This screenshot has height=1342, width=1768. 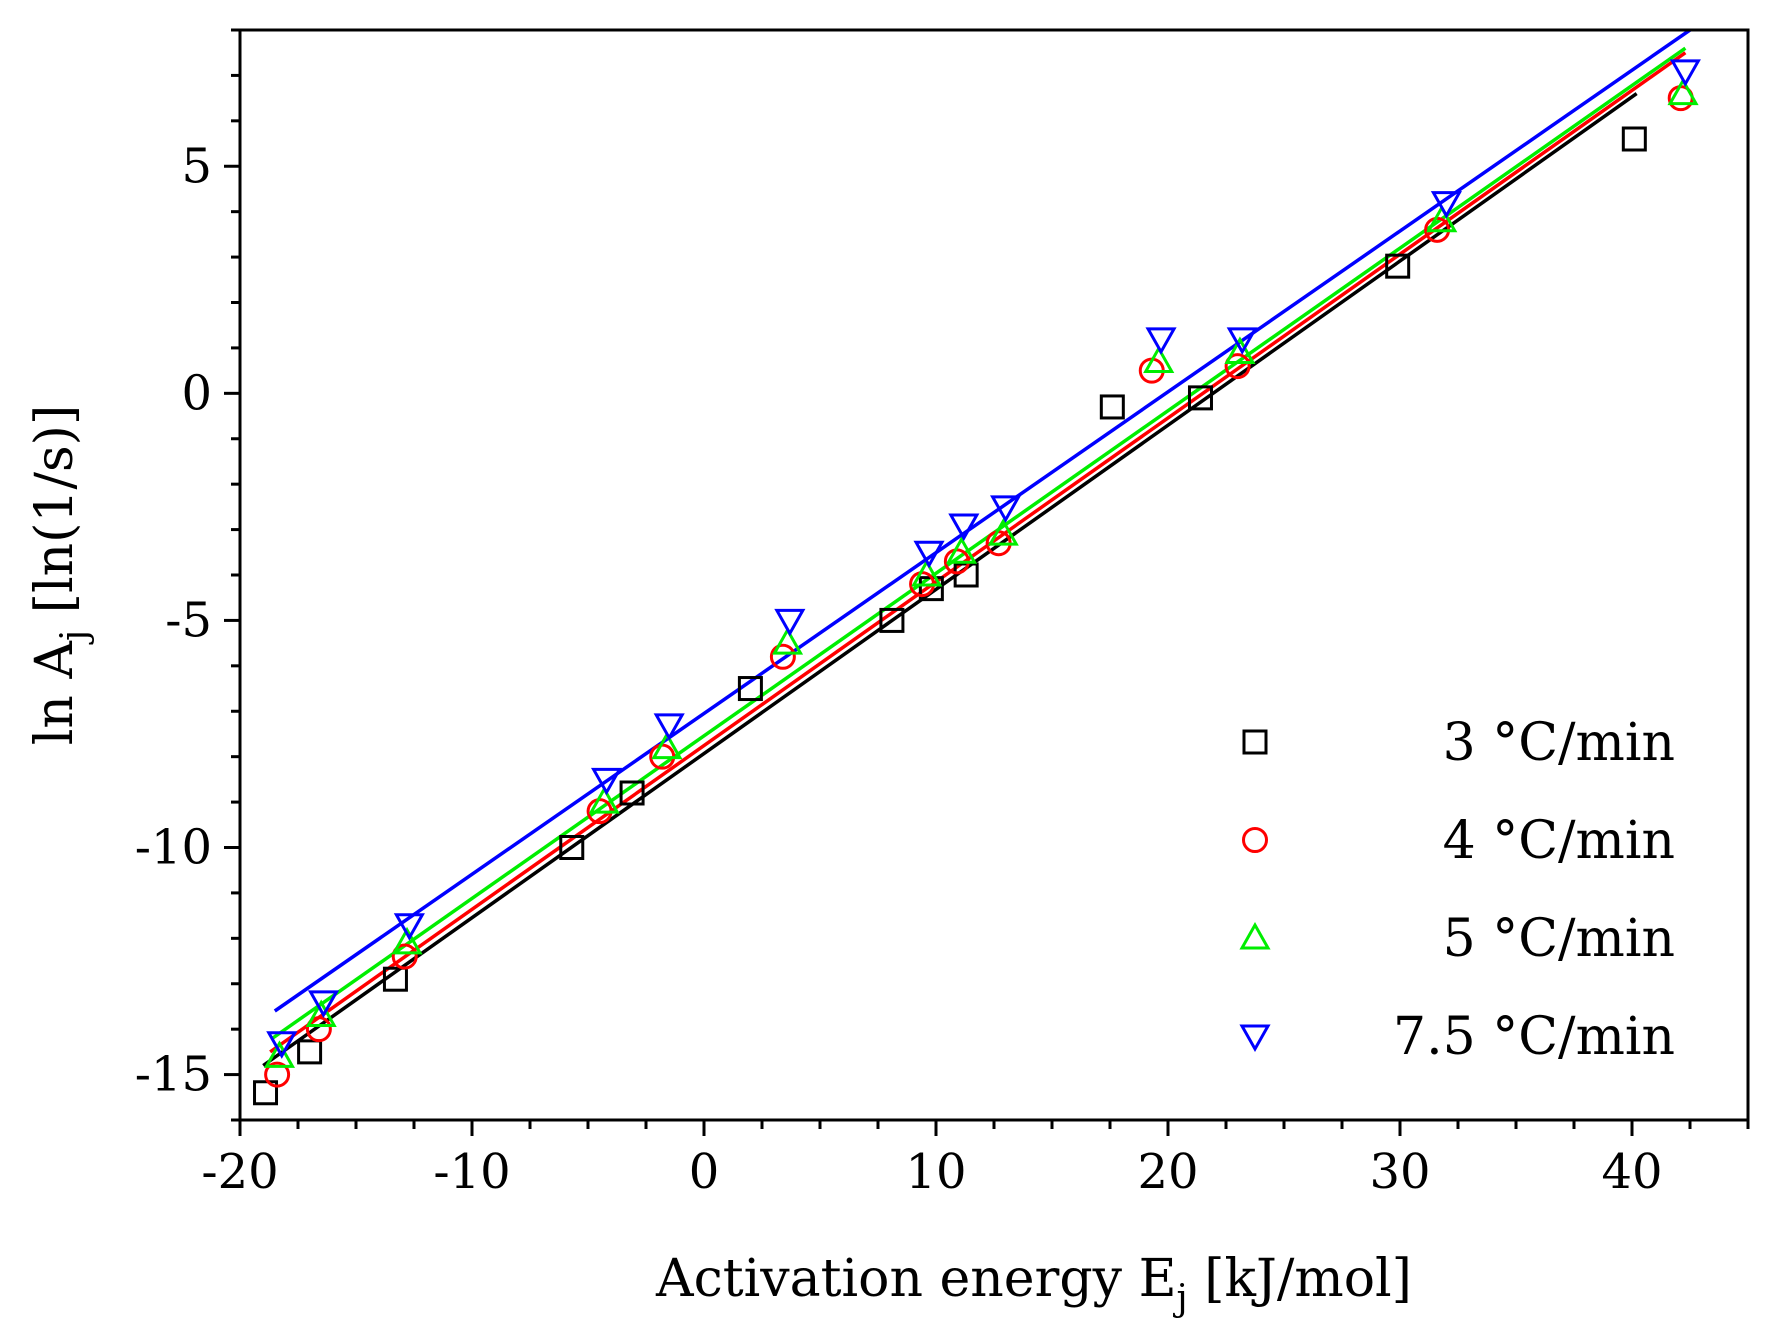 I want to click on legend-label: 5 °C/min, so click(x=1559, y=939).